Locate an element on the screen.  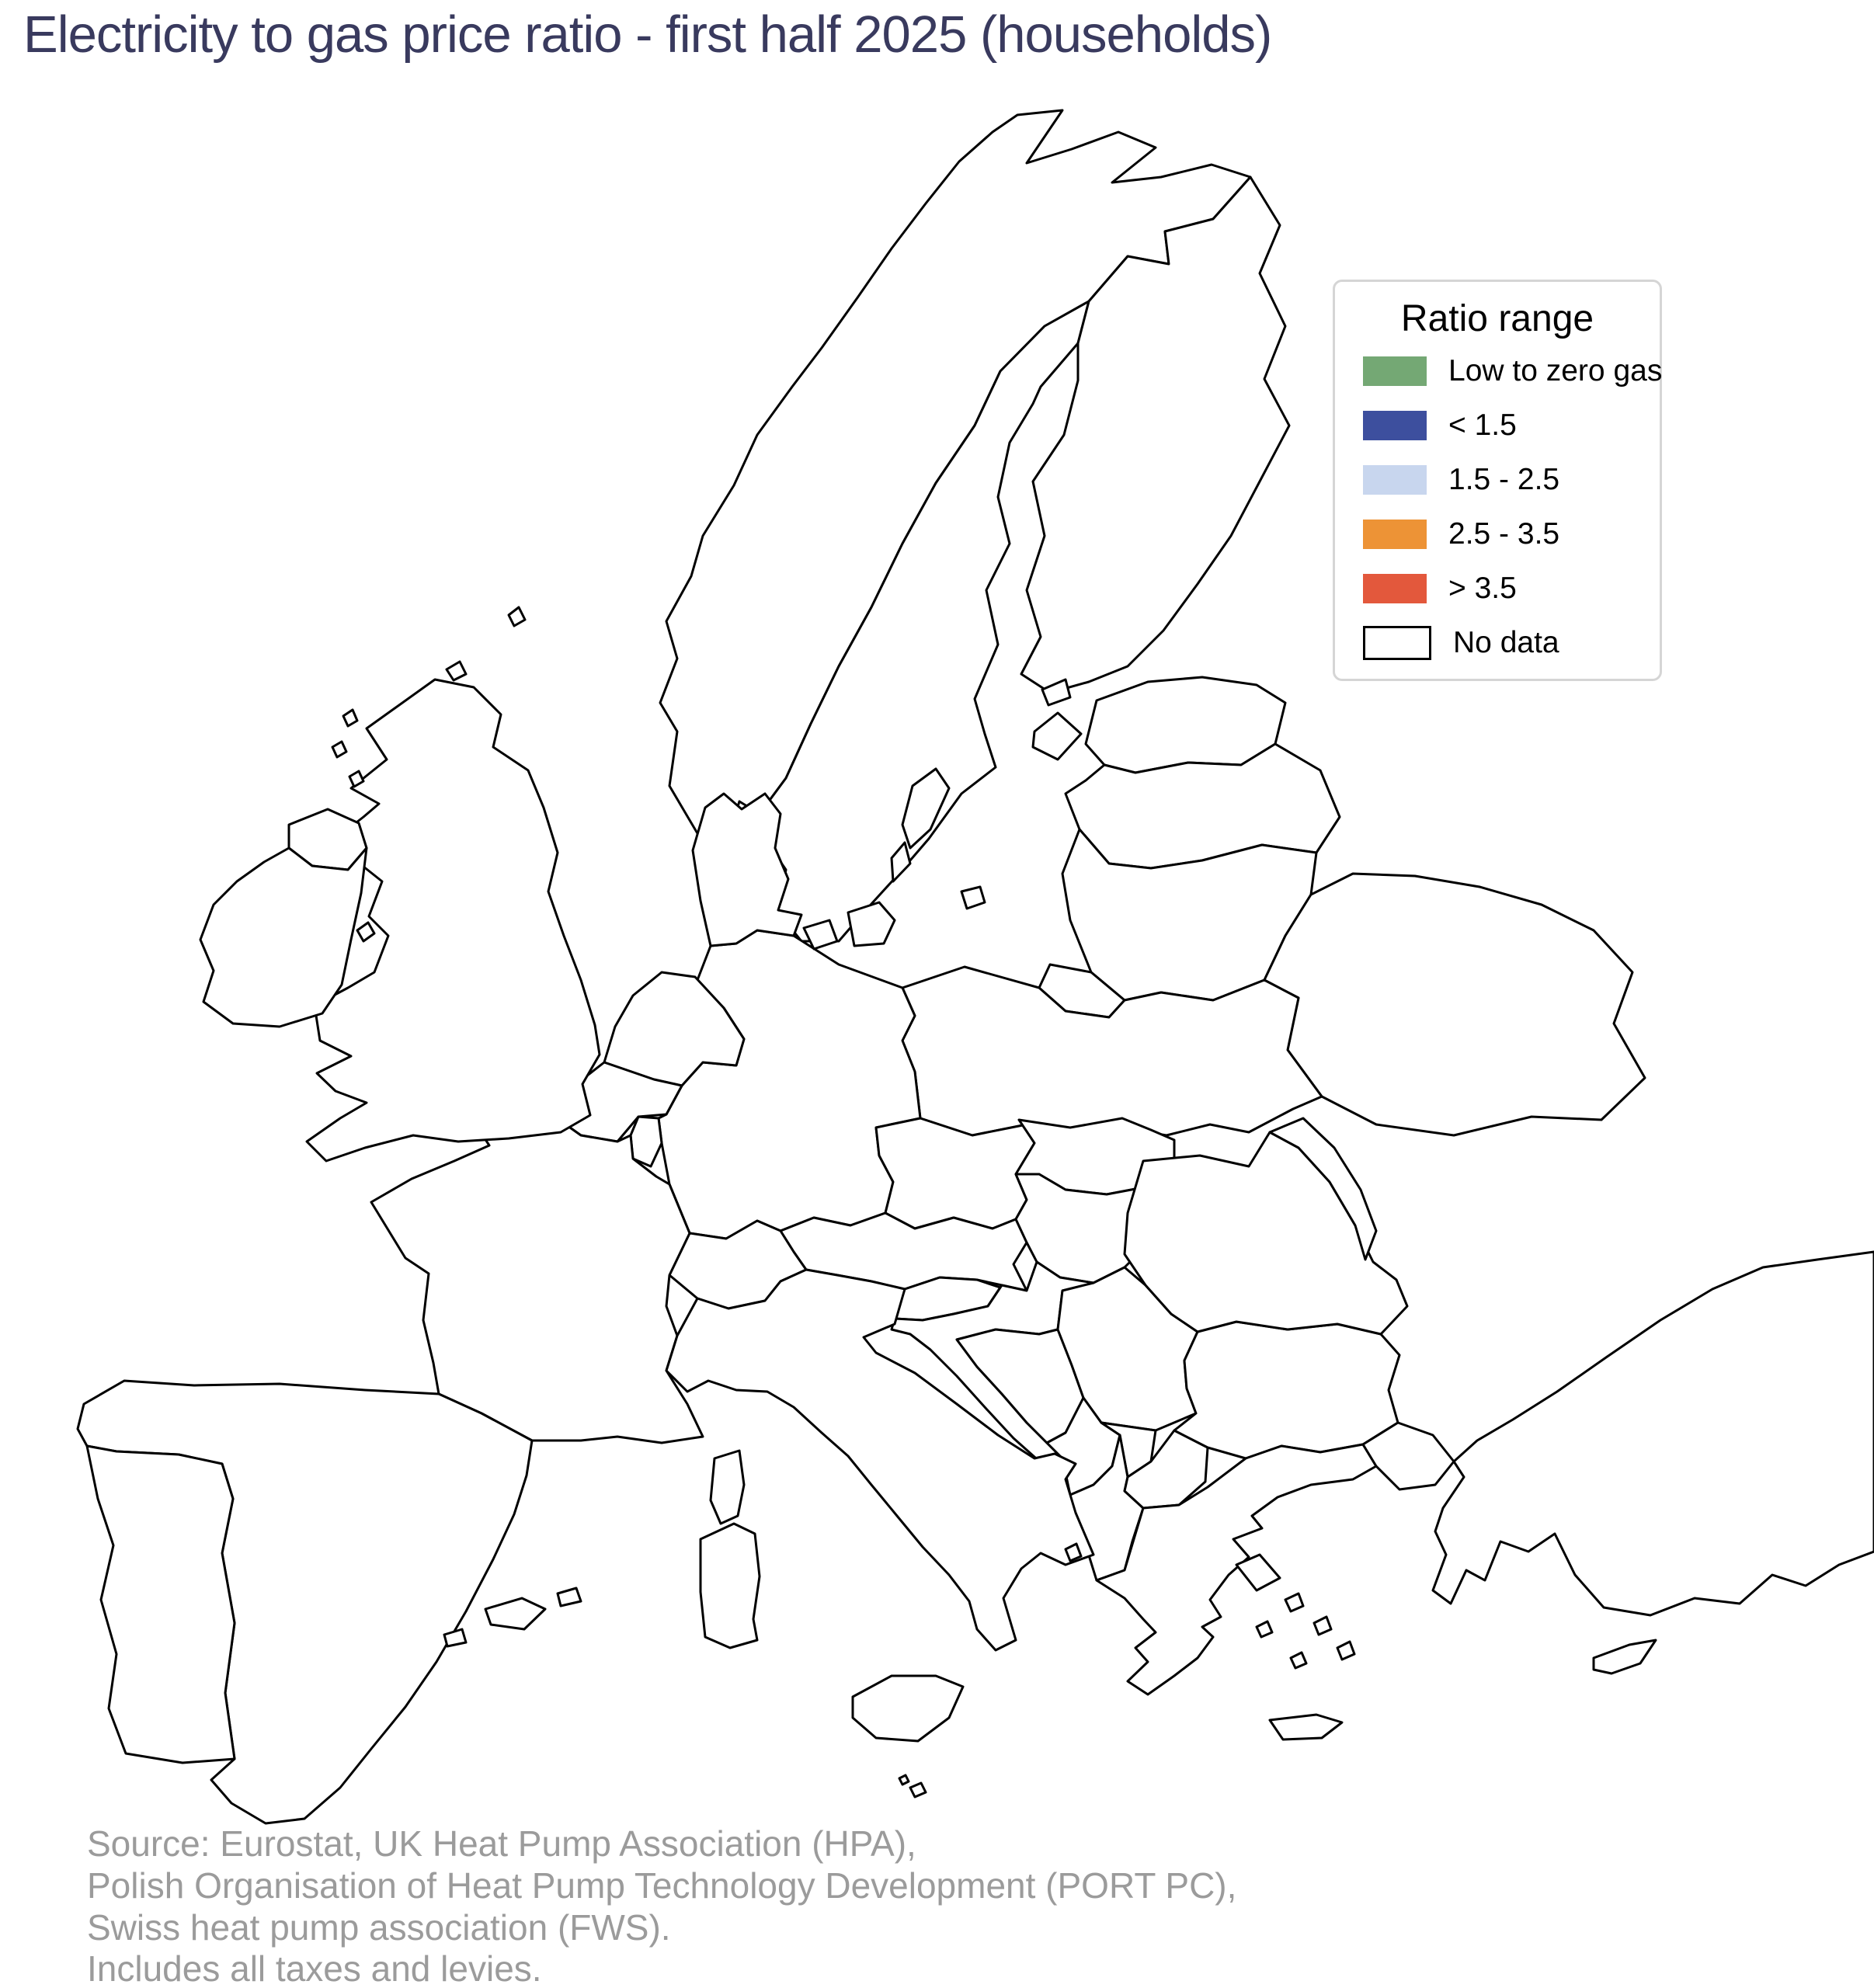
country-cyprus is located at coordinates (1624, 1657).